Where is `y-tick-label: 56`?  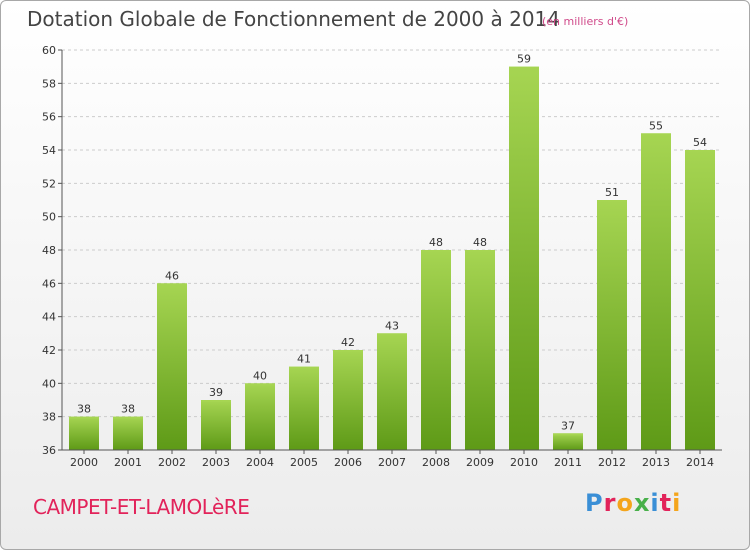 y-tick-label: 56 is located at coordinates (49, 117).